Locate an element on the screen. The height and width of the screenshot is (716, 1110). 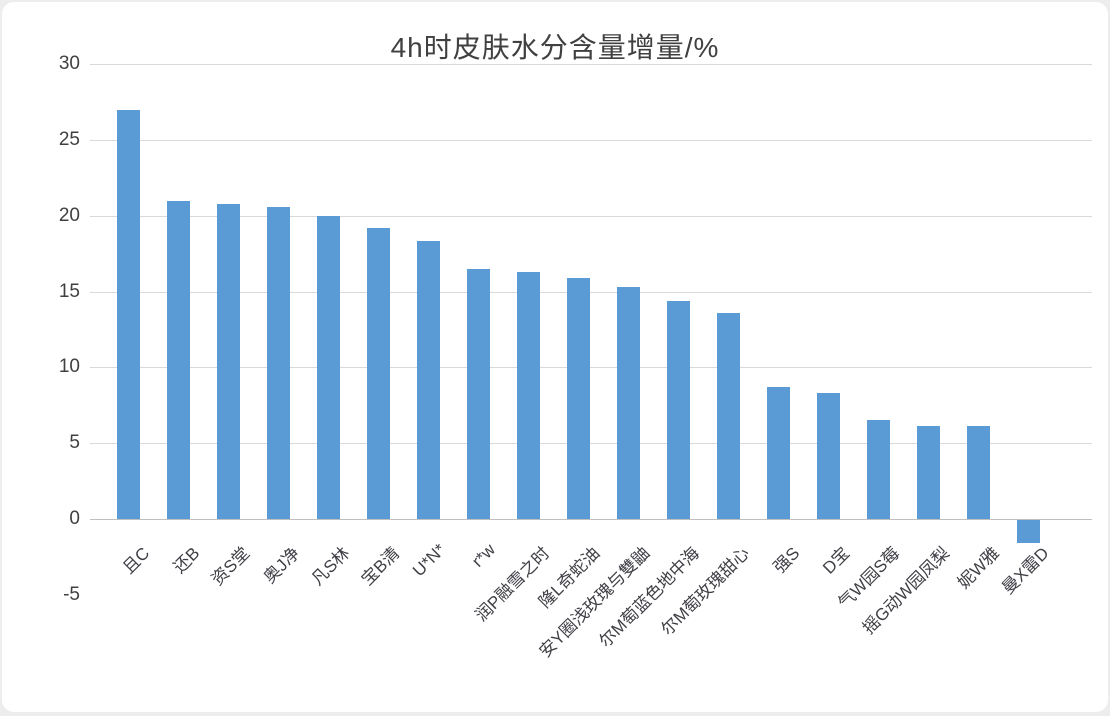
x-category-label-text: 凡S林 is located at coordinates (330, 566).